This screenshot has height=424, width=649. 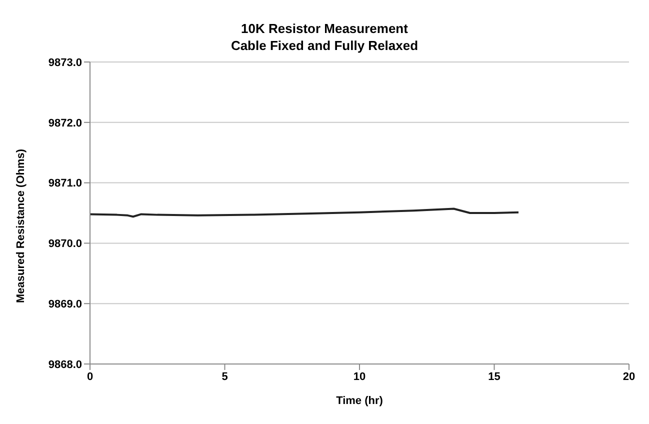 I want to click on y-tick-label: 9872.0, so click(x=65, y=123).